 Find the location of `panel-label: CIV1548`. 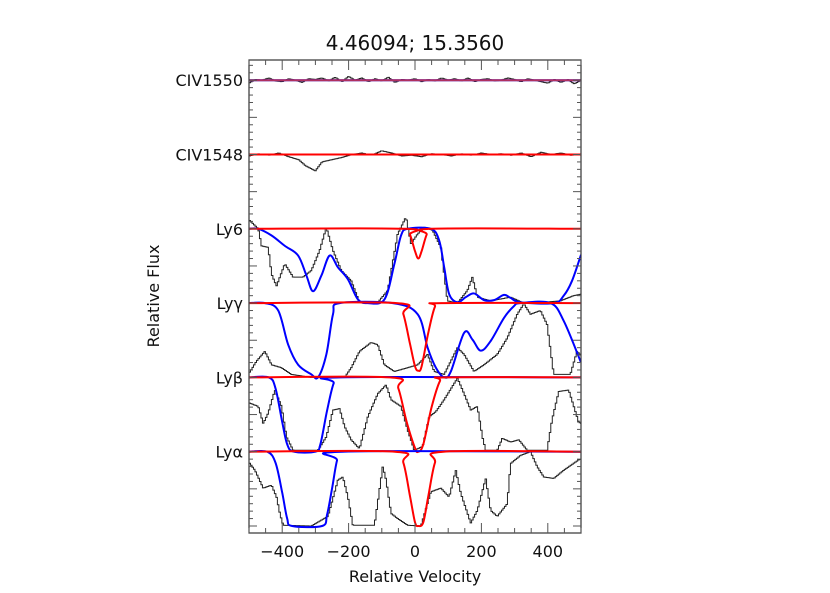

panel-label: CIV1548 is located at coordinates (209, 155).